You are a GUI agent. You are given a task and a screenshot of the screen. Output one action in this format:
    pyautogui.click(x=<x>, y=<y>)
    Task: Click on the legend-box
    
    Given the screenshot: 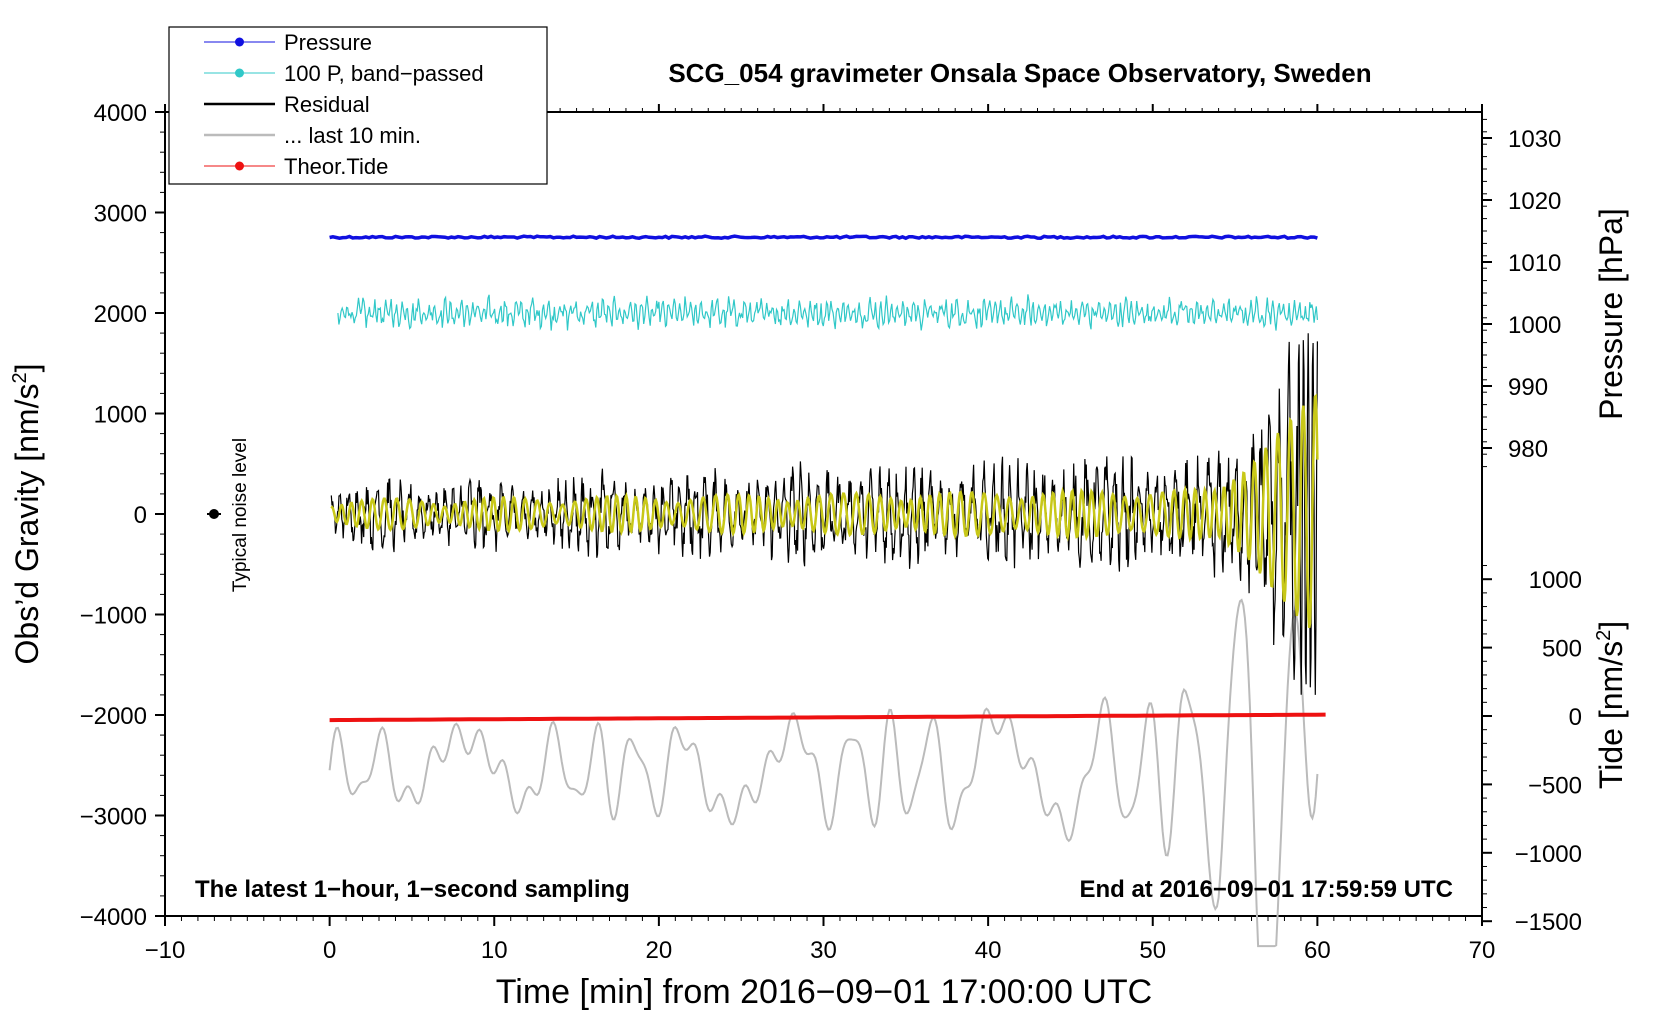 What is the action you would take?
    pyautogui.click(x=358, y=105)
    